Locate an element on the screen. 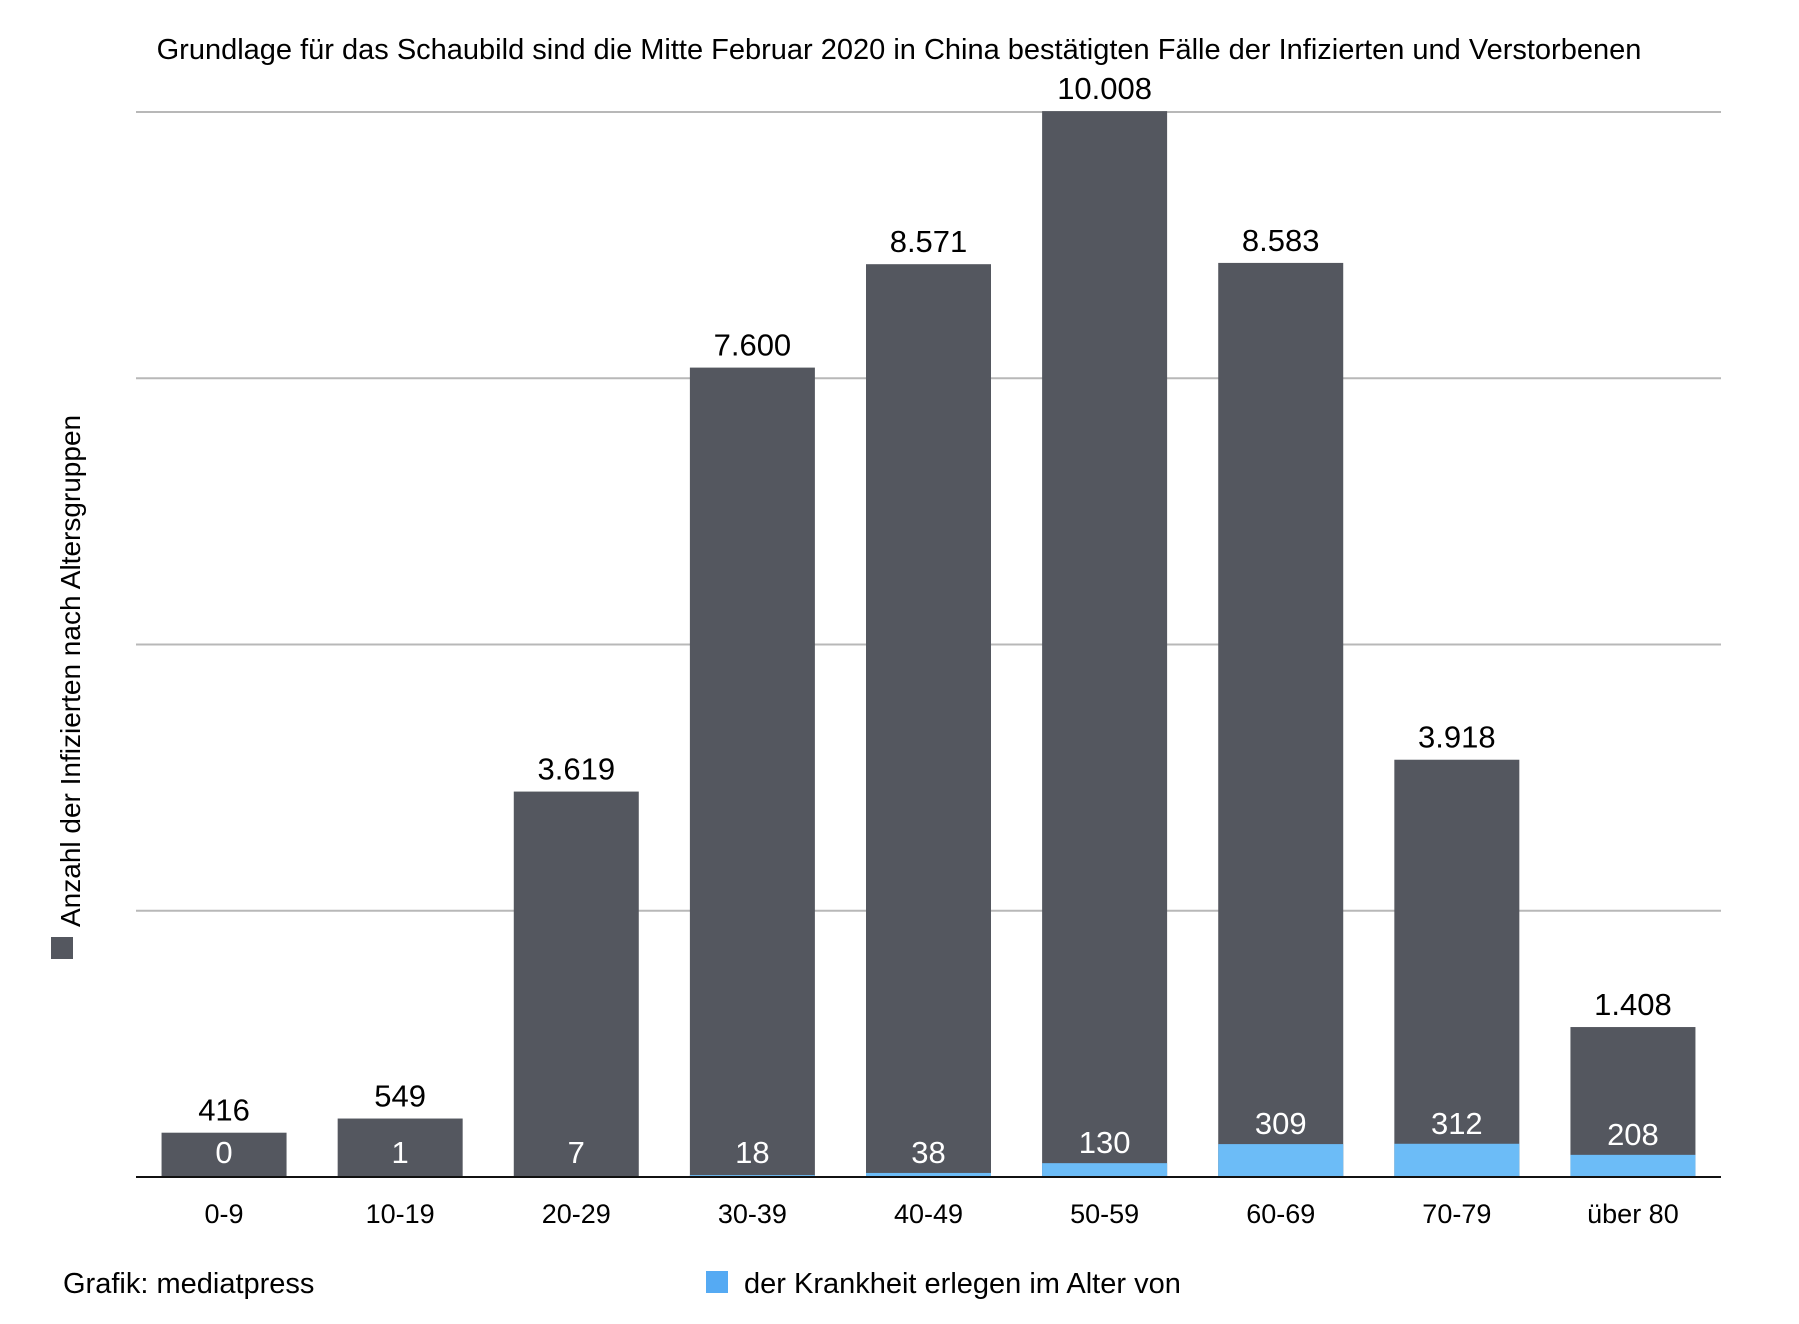  data-label-infected: 416 is located at coordinates (224, 1110).